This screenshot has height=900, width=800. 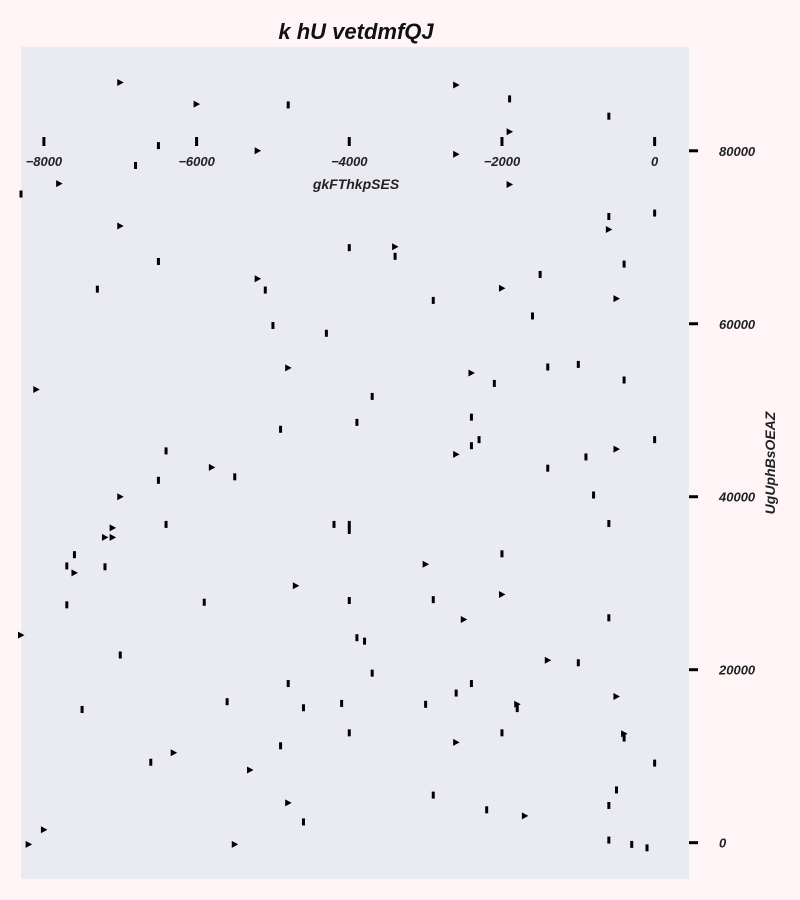 What do you see at coordinates (502, 161) in the screenshot?
I see `x-tick-label: −2000` at bounding box center [502, 161].